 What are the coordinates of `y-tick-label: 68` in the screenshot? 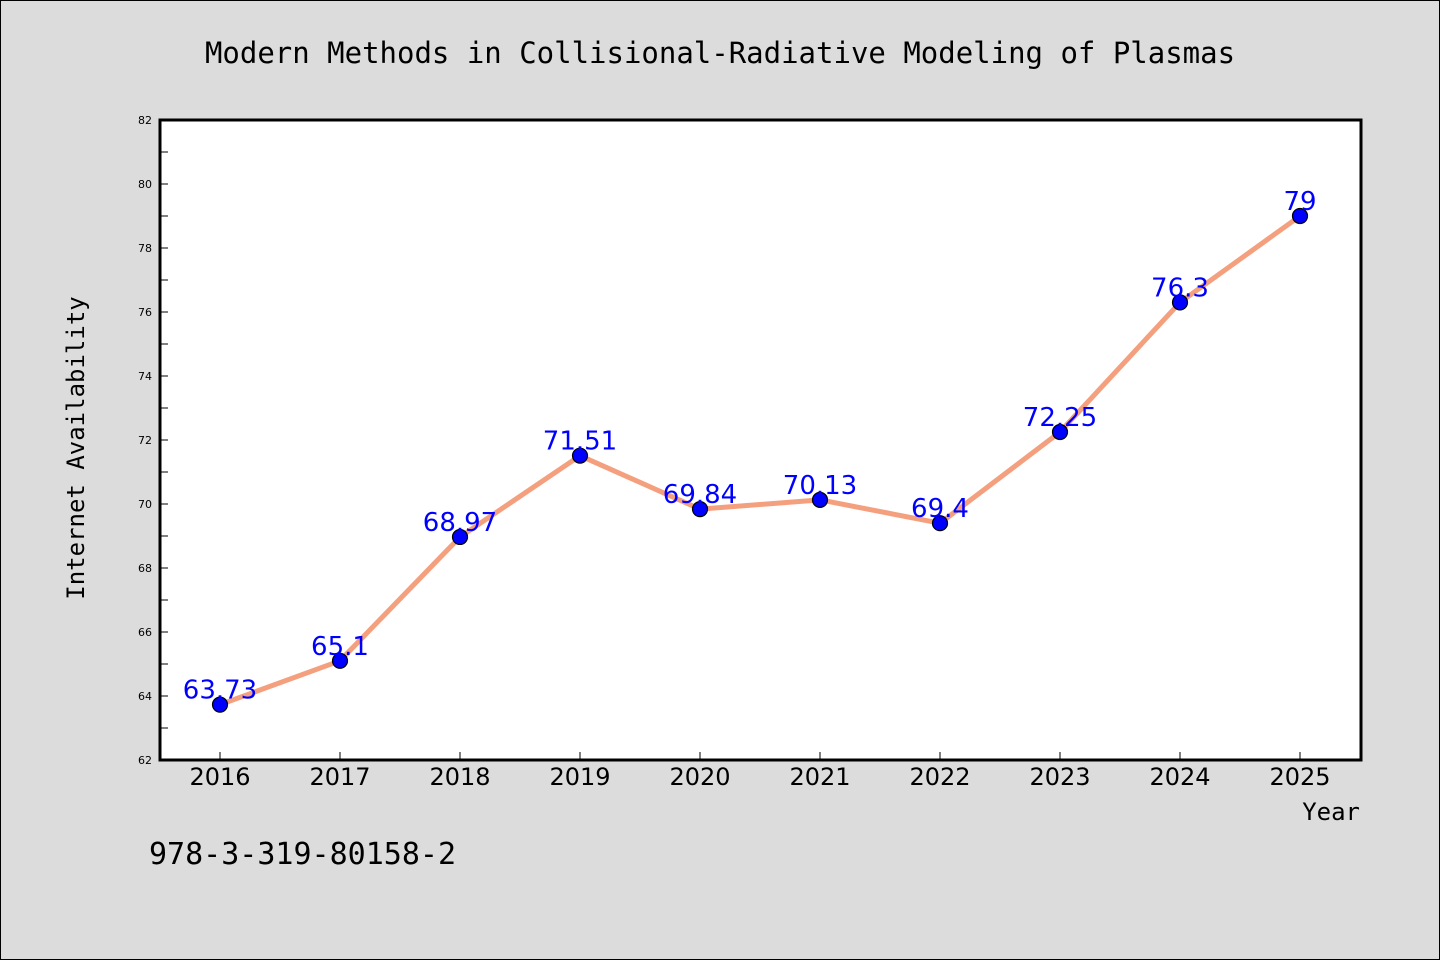 It's located at (145, 568).